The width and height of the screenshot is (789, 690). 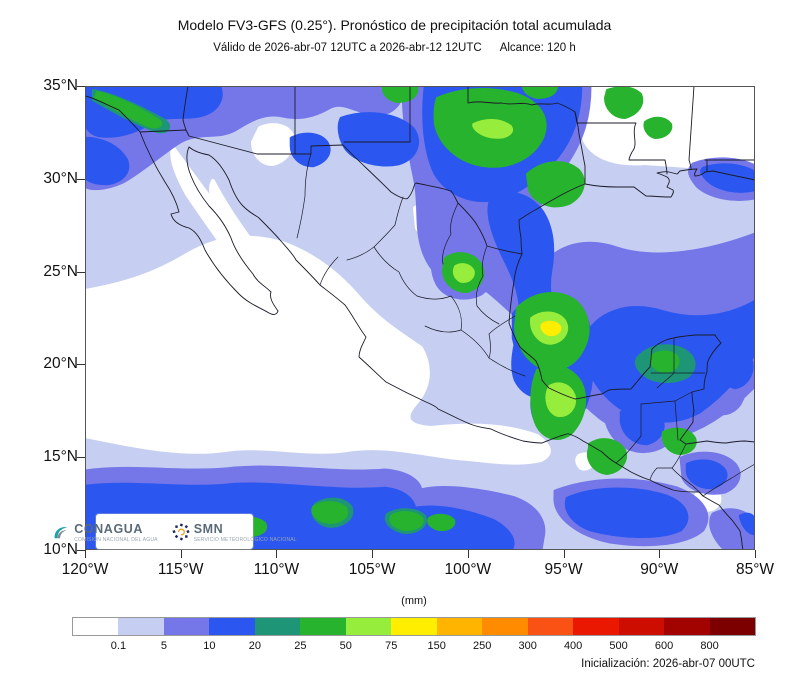 What do you see at coordinates (180, 569) in the screenshot?
I see `lon-label: 115°W` at bounding box center [180, 569].